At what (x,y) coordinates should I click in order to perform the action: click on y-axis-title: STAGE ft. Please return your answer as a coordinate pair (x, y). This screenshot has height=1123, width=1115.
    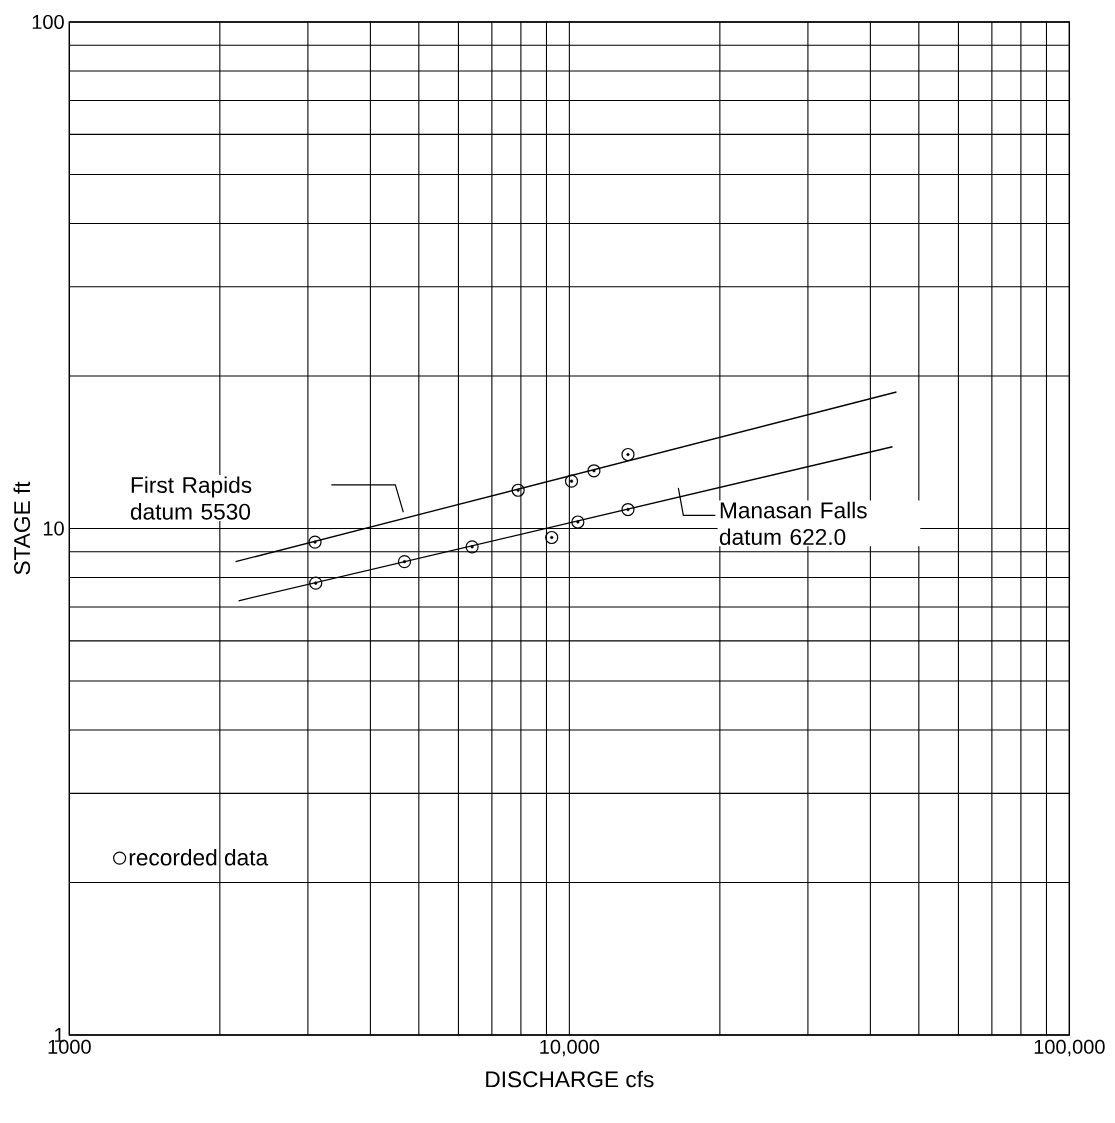
    Looking at the image, I should click on (22, 528).